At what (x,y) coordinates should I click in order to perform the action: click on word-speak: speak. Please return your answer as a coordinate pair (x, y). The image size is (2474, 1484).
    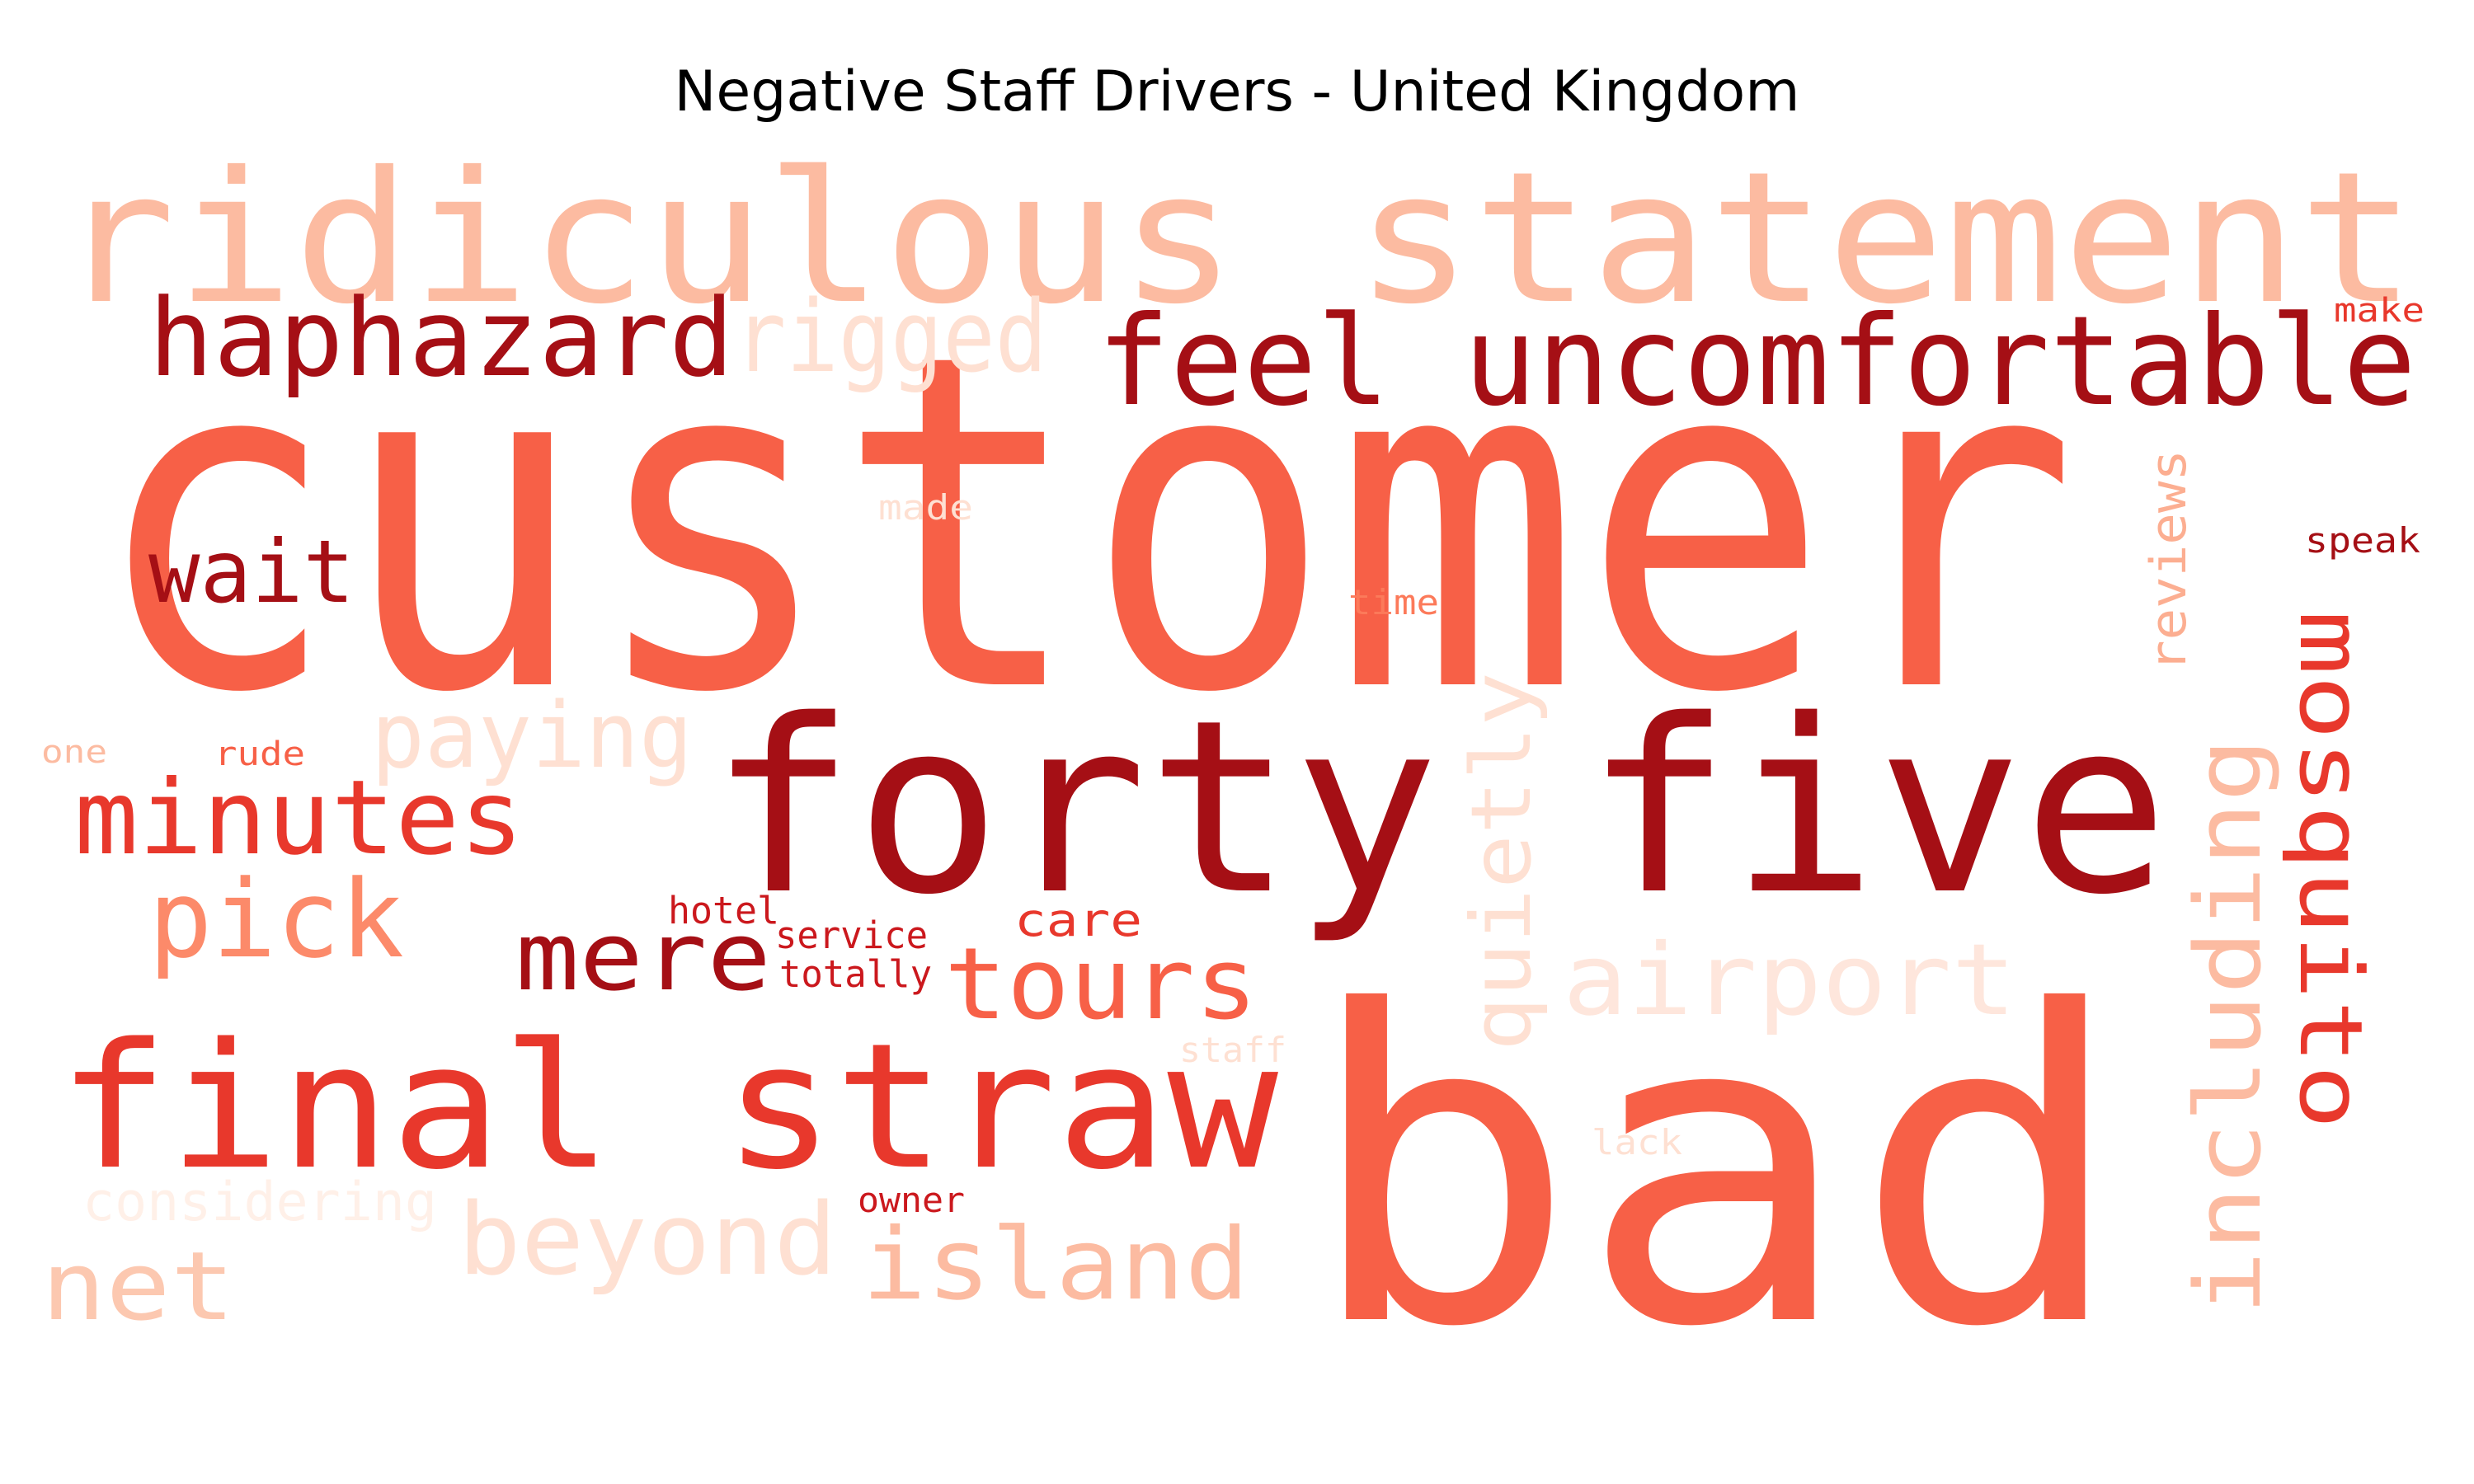
    Looking at the image, I should click on (2362, 540).